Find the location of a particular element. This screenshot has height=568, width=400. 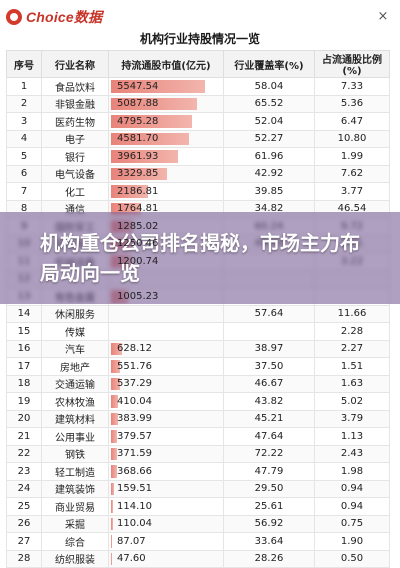

value-text: 5087.88 is located at coordinates (138, 104).